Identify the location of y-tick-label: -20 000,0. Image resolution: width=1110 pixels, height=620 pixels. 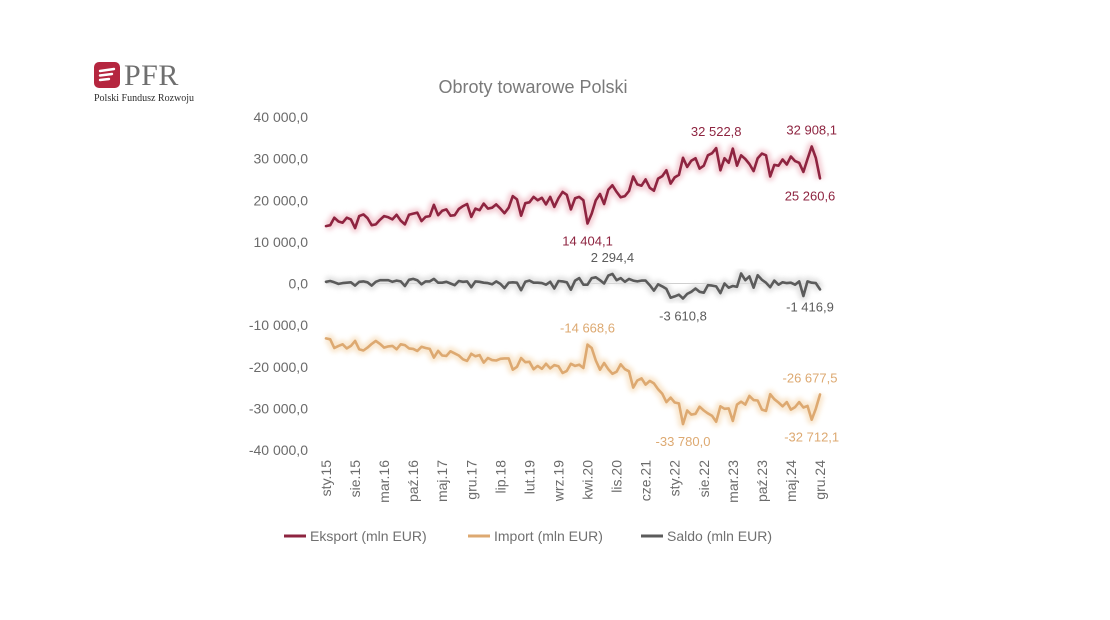
(278, 367).